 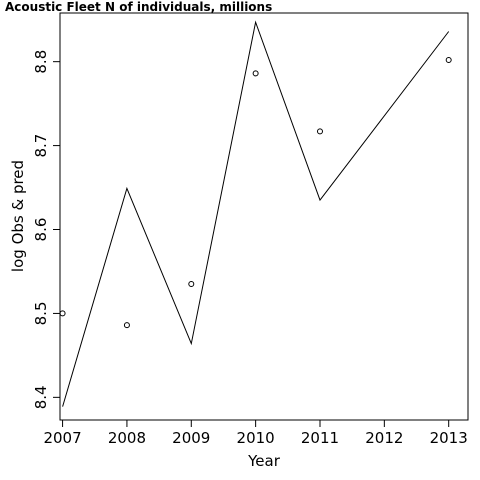 I want to click on x-tick-label: 2007, so click(x=62, y=438).